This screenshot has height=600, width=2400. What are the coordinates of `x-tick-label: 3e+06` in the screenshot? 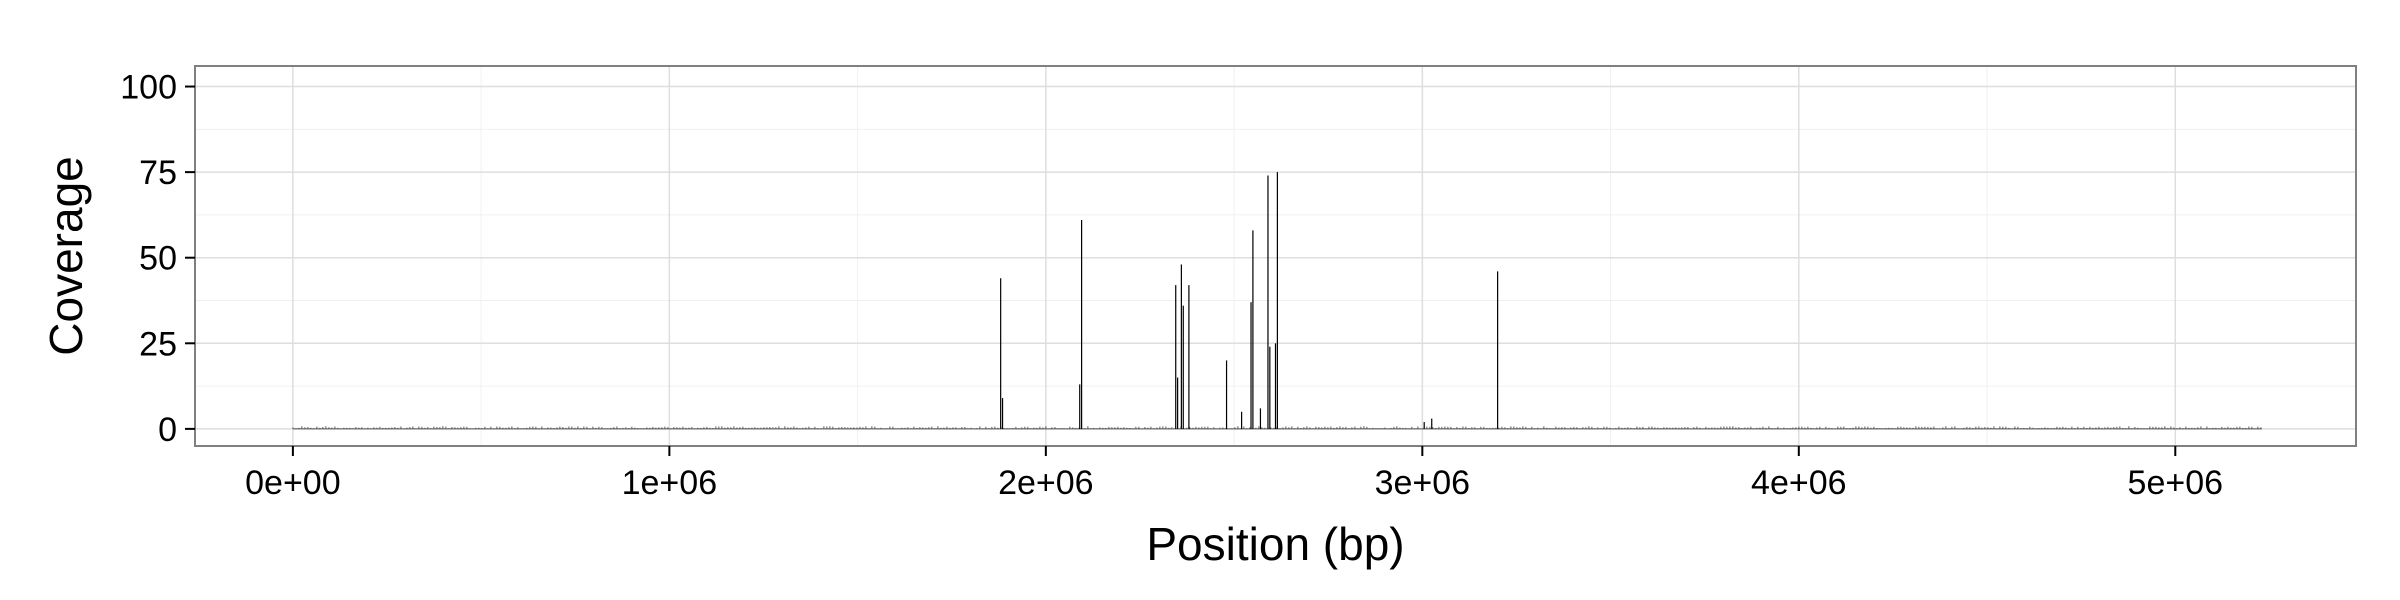 It's located at (1423, 483).